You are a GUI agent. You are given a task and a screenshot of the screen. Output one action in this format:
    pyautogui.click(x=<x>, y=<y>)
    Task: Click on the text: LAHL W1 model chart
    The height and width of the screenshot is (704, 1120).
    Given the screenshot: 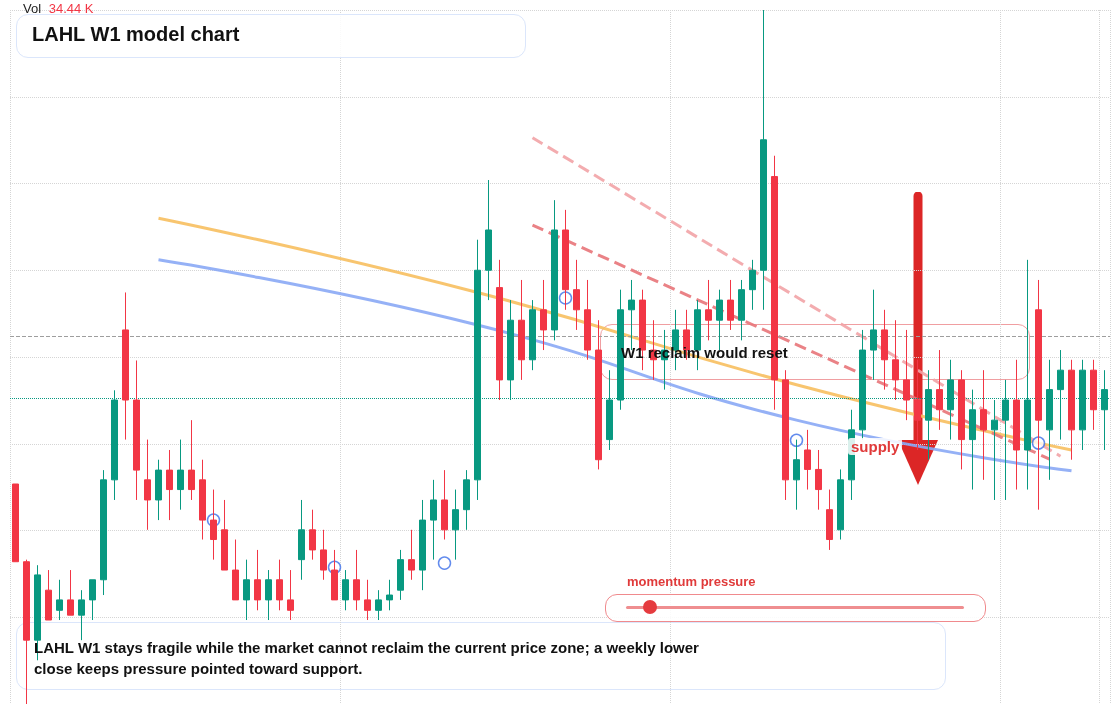 What is the action you would take?
    pyautogui.click(x=136, y=34)
    